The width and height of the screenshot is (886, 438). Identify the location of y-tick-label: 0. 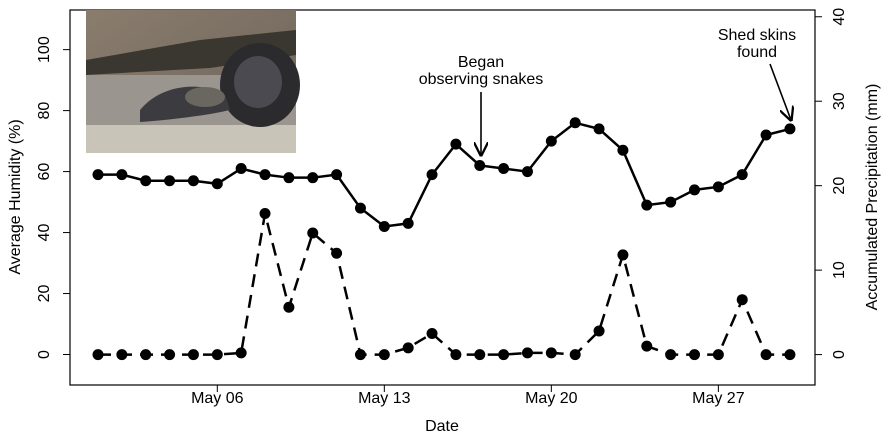
(44, 354).